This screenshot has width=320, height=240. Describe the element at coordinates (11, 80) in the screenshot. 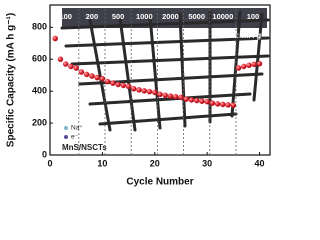

I see `y-axis-label: Specific Capacity (mA h g⁻¹)` at that location.